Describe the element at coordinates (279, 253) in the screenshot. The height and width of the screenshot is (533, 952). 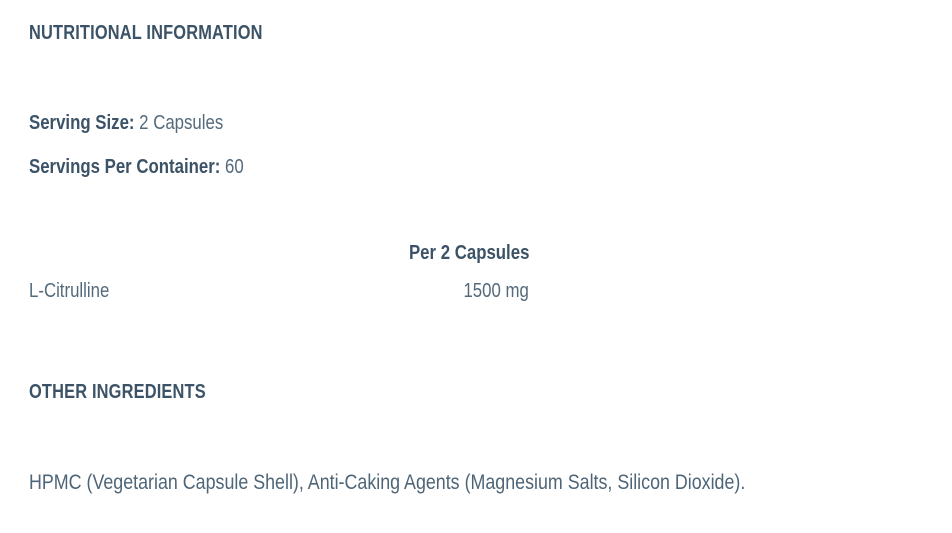
I see `table-header-row: Per 2 Capsules` at that location.